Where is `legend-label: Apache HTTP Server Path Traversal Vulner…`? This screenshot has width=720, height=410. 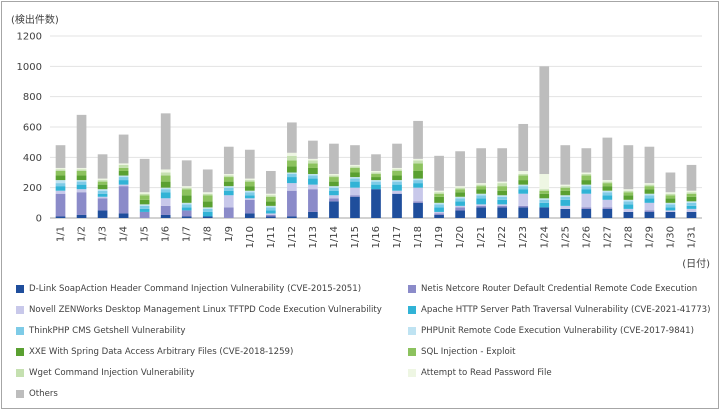
legend-label: Apache HTTP Server Path Traversal Vulner… is located at coordinates (566, 310).